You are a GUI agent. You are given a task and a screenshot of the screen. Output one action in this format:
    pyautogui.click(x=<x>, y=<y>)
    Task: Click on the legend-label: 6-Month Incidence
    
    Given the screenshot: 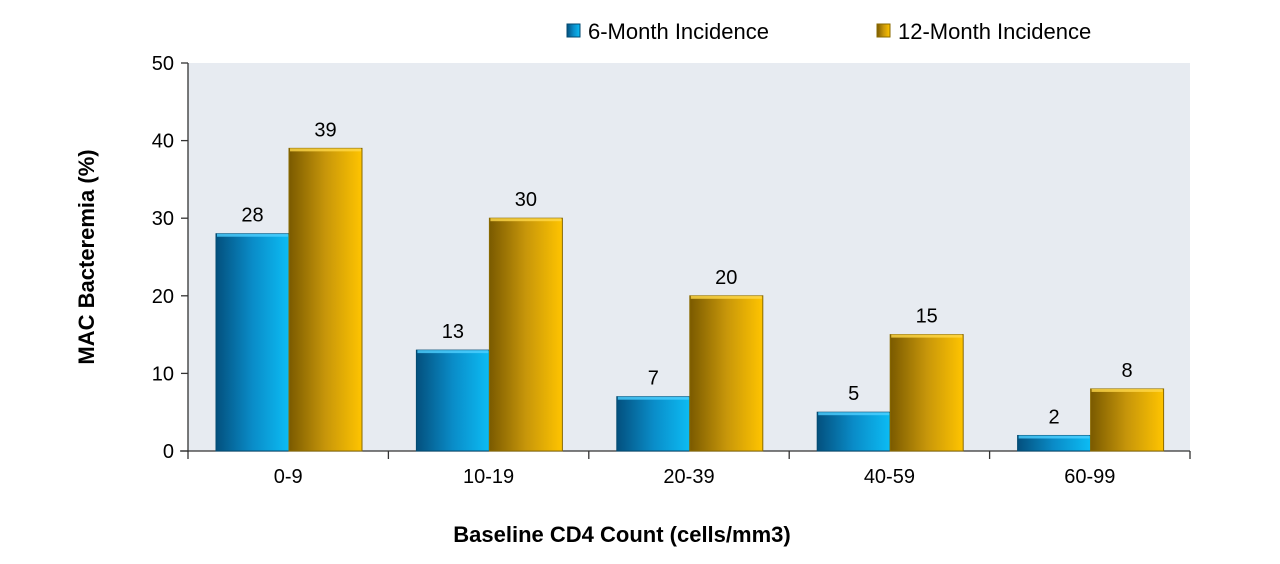 What is the action you would take?
    pyautogui.click(x=678, y=31)
    